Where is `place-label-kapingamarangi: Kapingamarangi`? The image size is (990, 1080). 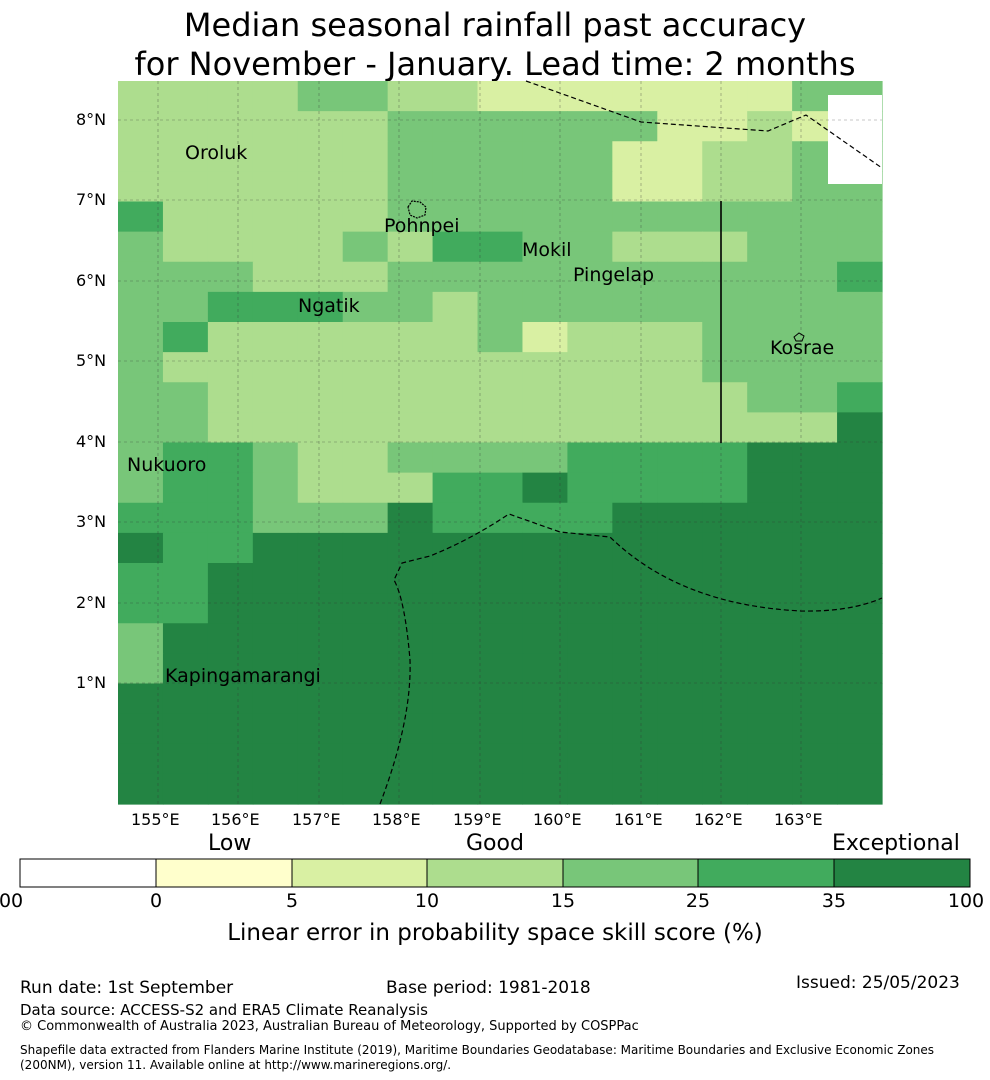 place-label-kapingamarangi: Kapingamarangi is located at coordinates (243, 676).